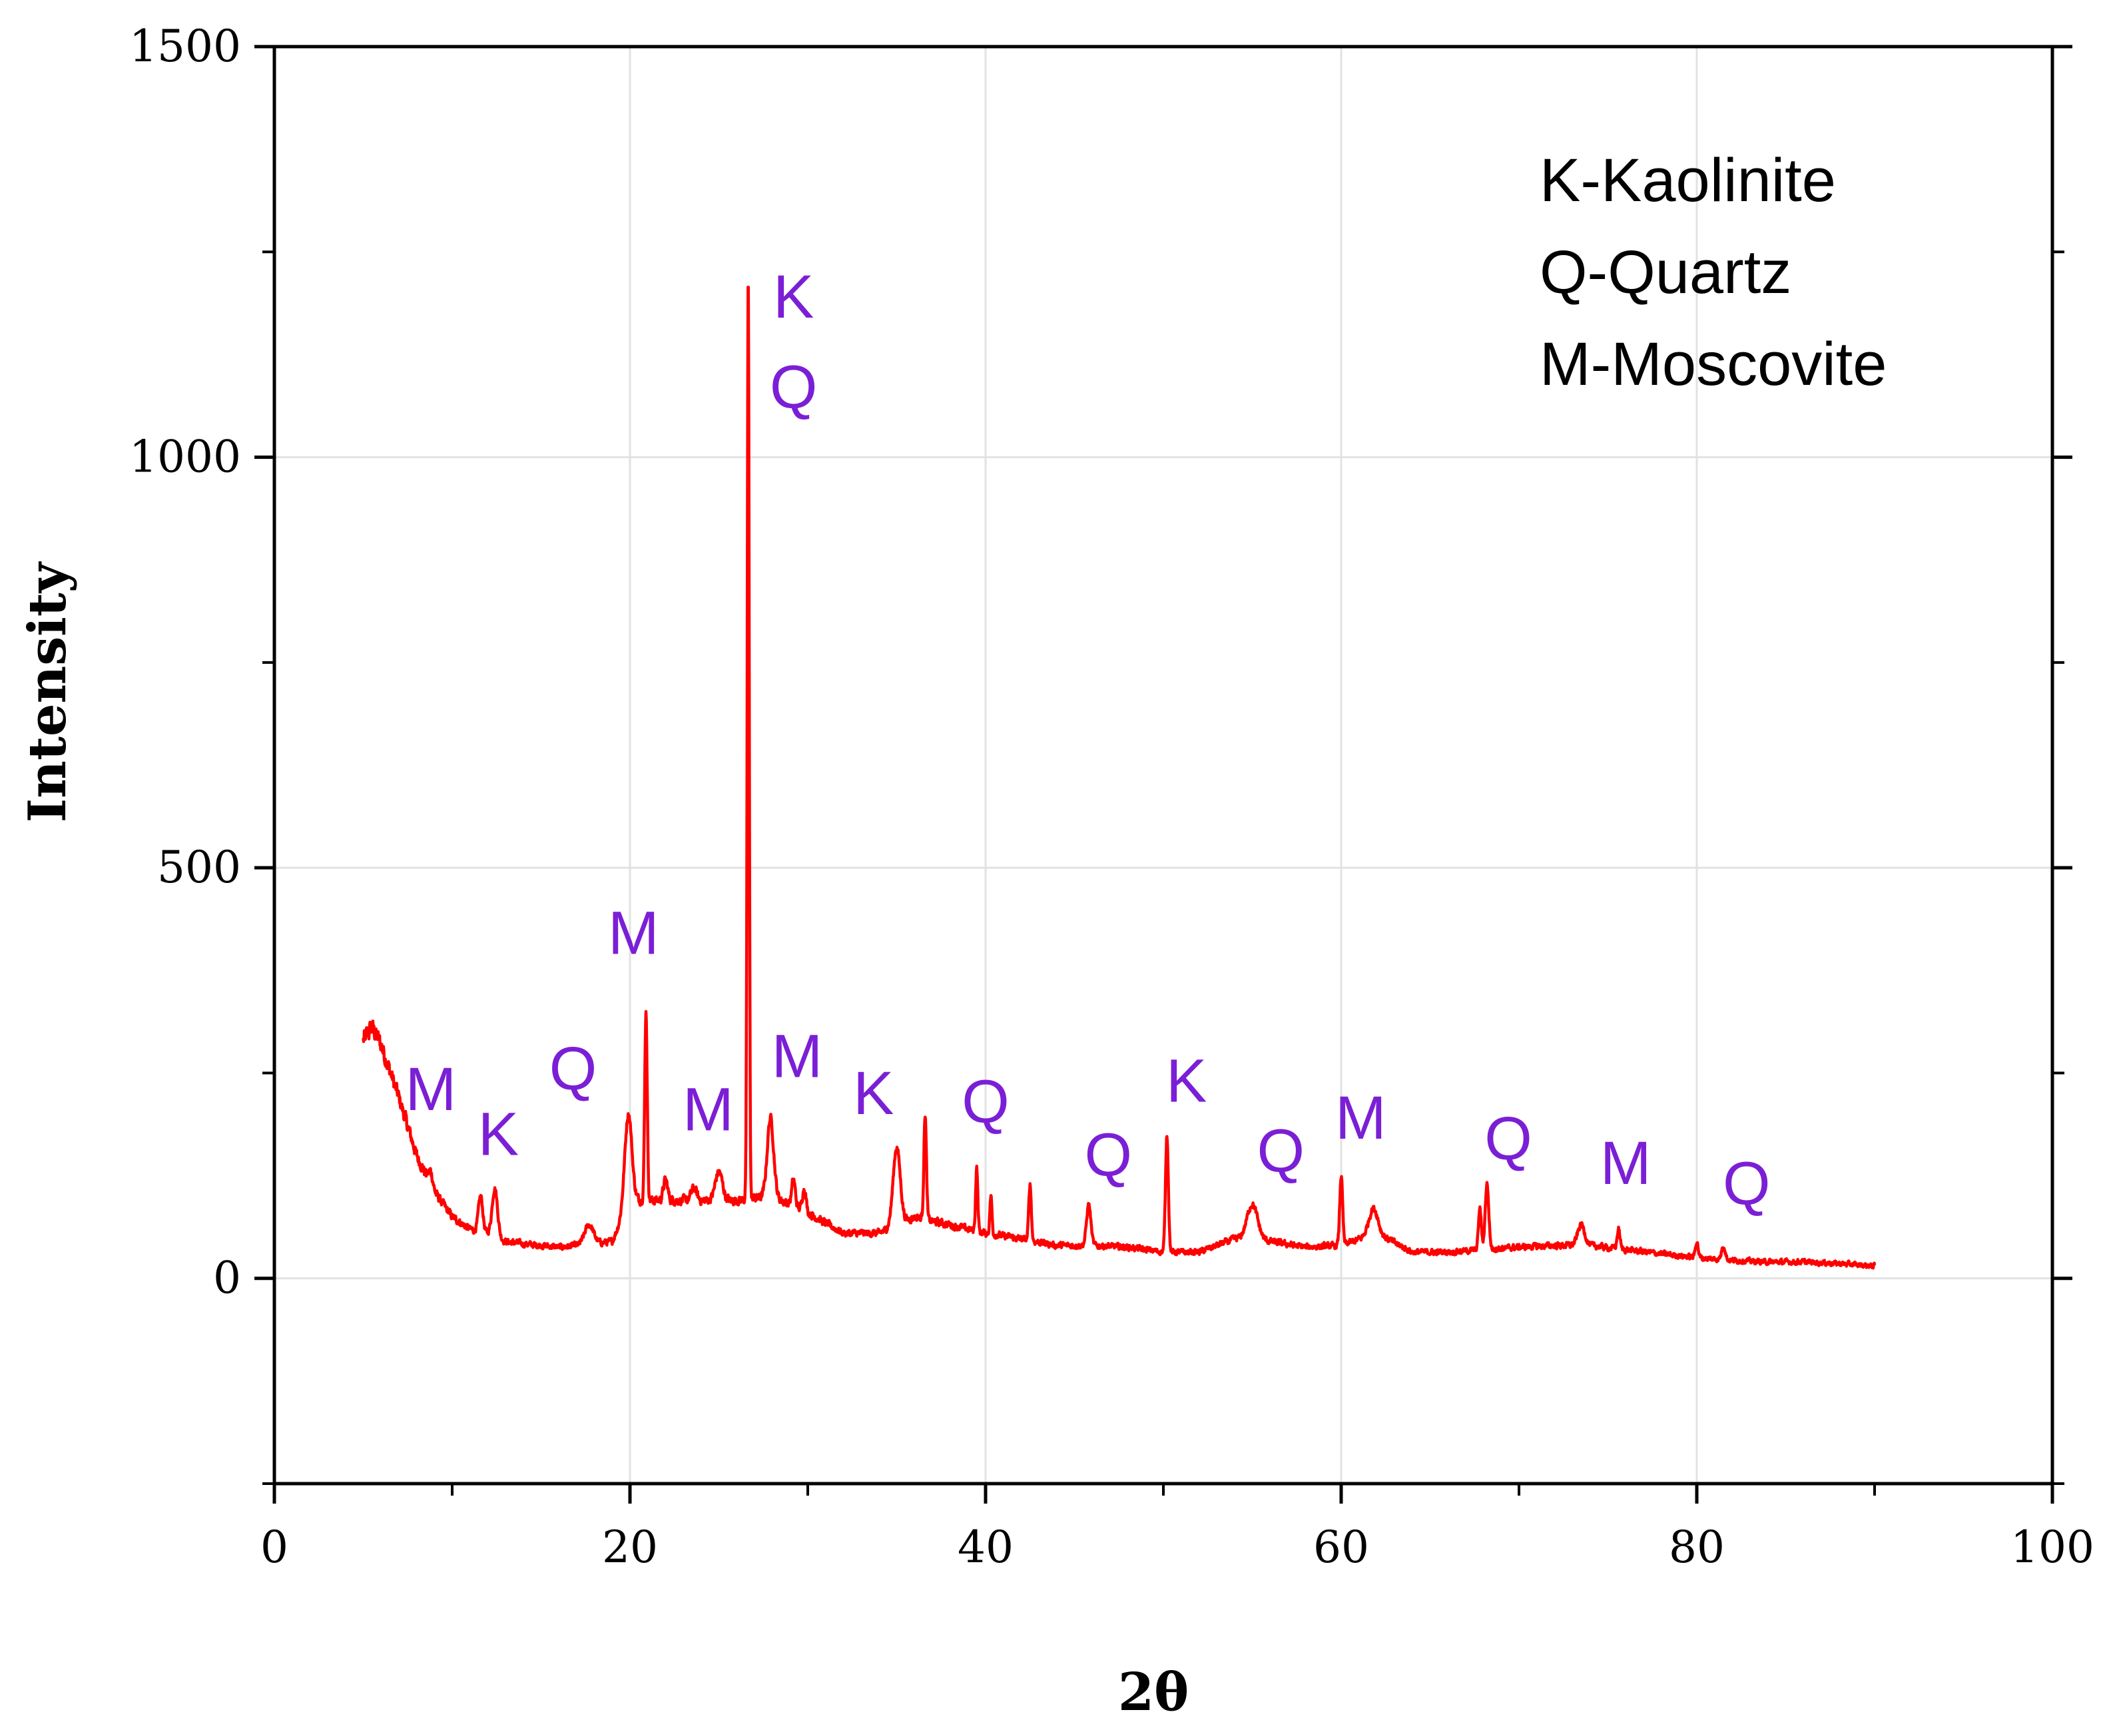 This screenshot has width=2105, height=1736. Describe the element at coordinates (227, 1278) in the screenshot. I see `y-tick-label-0: 0` at that location.